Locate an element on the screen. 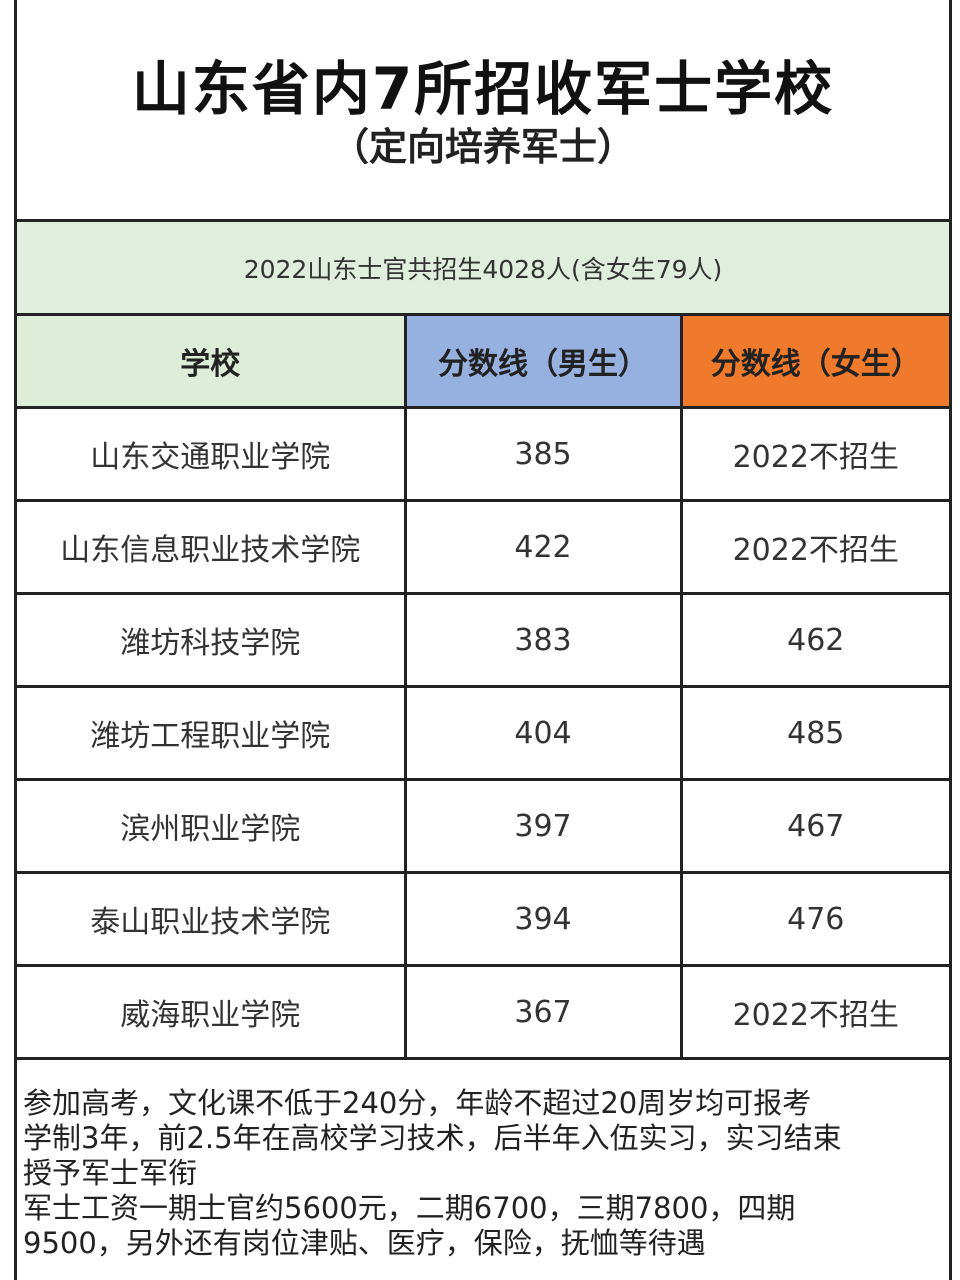 The width and height of the screenshot is (960, 1280). table-header-row: 学校 分数线（男生） 分数线（女生） is located at coordinates (483, 362).